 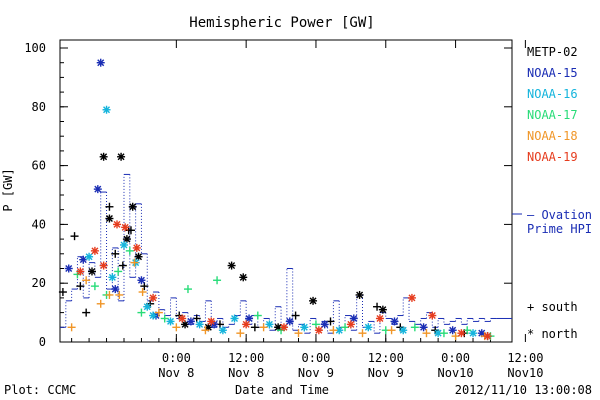 I want to click on legend-item-noaa-17: NOAA-17, so click(x=552, y=115).